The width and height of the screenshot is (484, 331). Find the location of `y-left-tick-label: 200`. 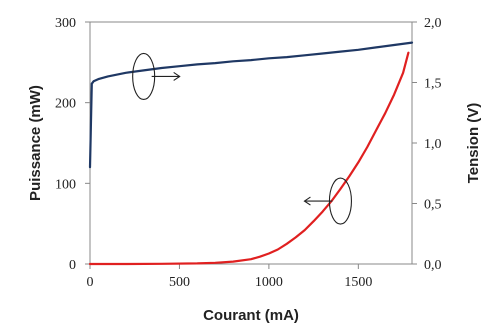

y-left-tick-label: 200 is located at coordinates (65, 104).